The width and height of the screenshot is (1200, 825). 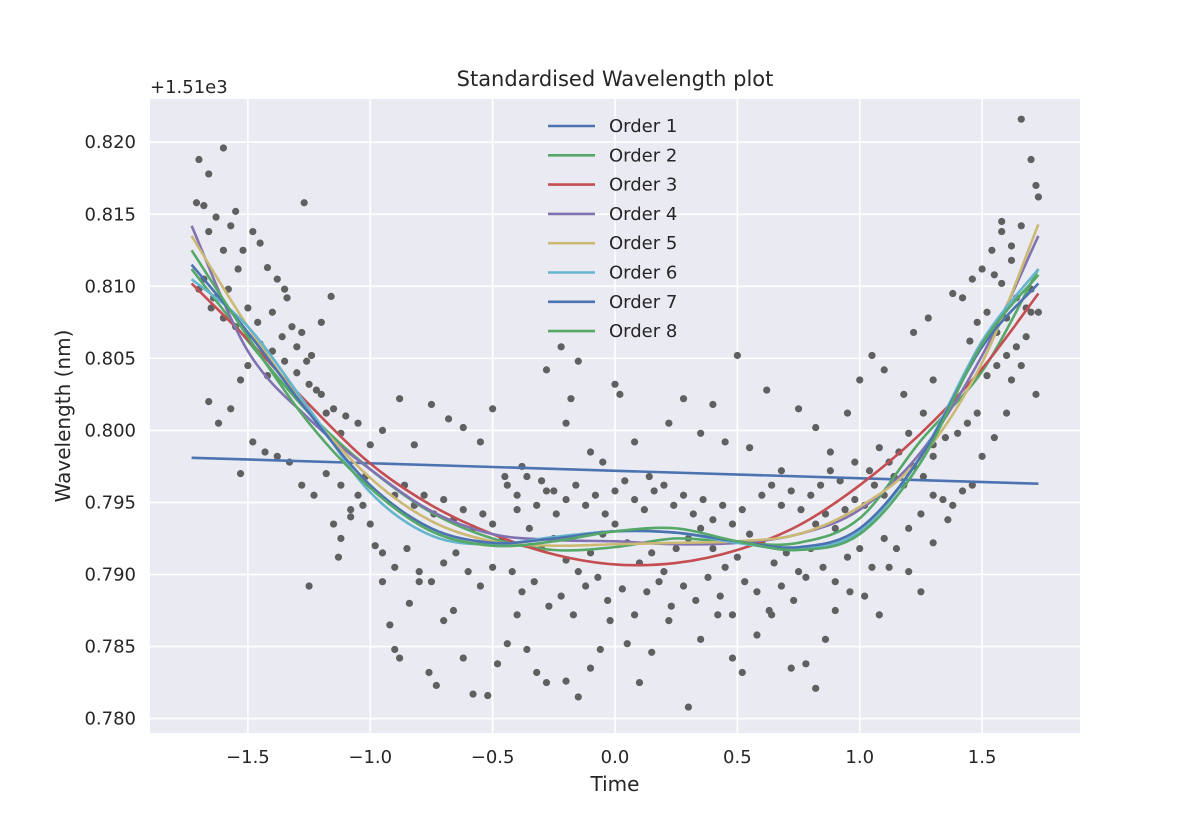 I want to click on chart-title: Standardised Wavelength plot, so click(x=615, y=79).